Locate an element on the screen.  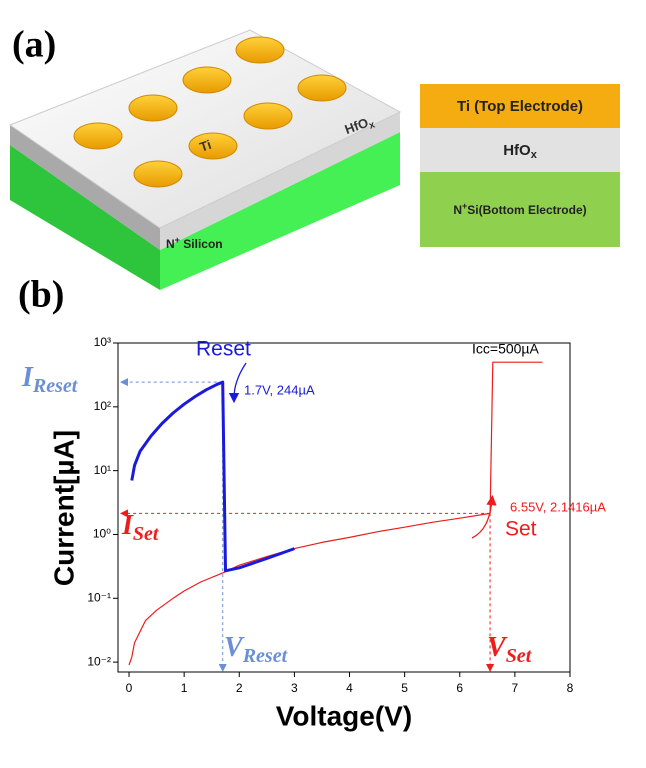
ti-layer is located at coordinates (520, 106).